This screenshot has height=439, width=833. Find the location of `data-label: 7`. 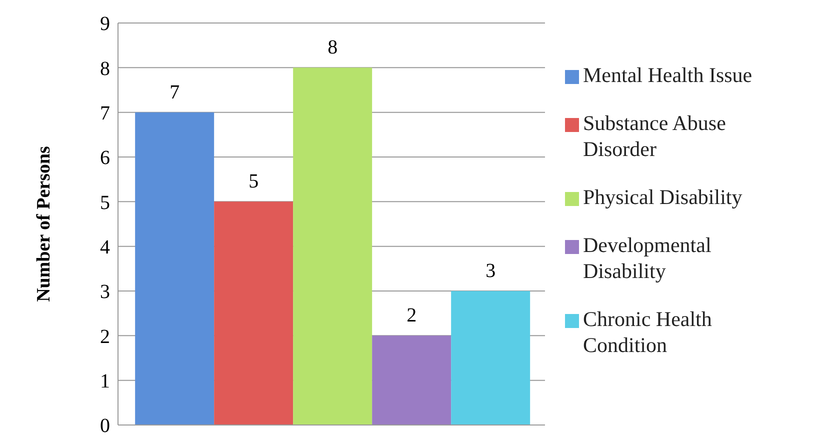

data-label: 7 is located at coordinates (175, 92).